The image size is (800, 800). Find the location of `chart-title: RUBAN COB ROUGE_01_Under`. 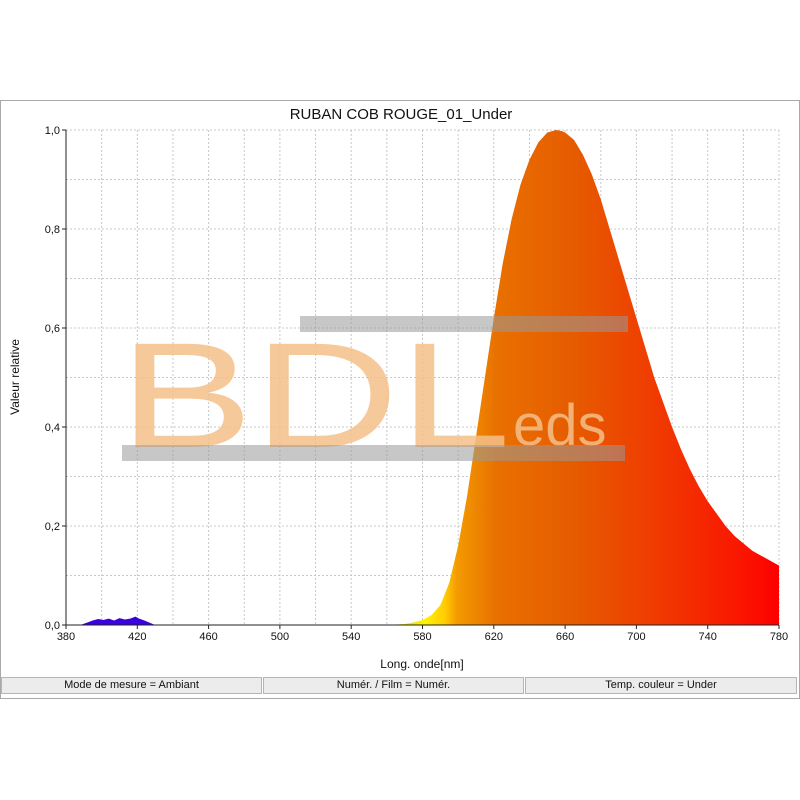

chart-title: RUBAN COB ROUGE_01_Under is located at coordinates (401, 114).